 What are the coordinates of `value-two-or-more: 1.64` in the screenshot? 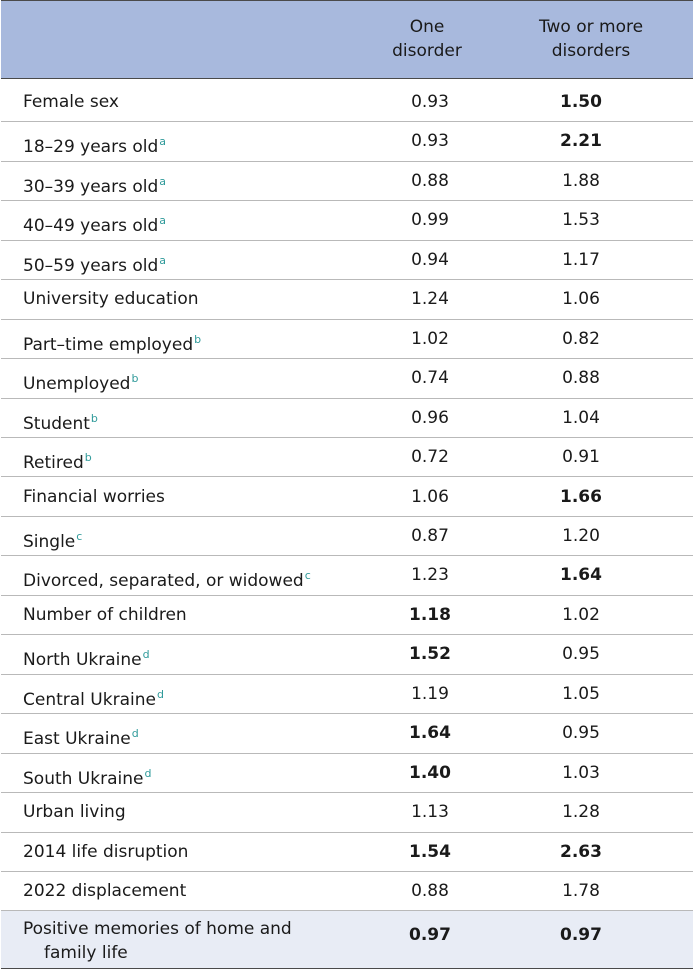 It's located at (581, 575).